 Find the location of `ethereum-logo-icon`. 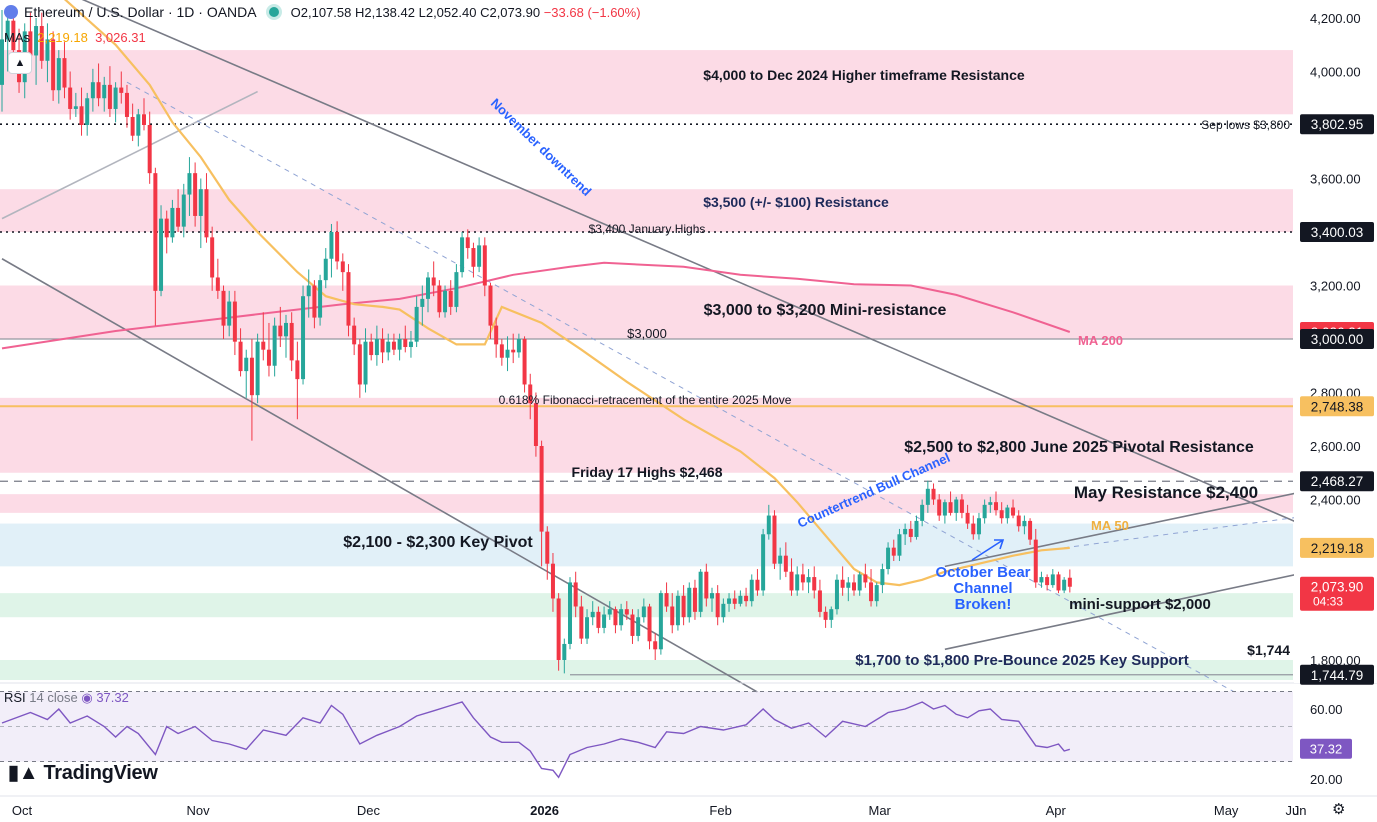

ethereum-logo-icon is located at coordinates (11, 12).